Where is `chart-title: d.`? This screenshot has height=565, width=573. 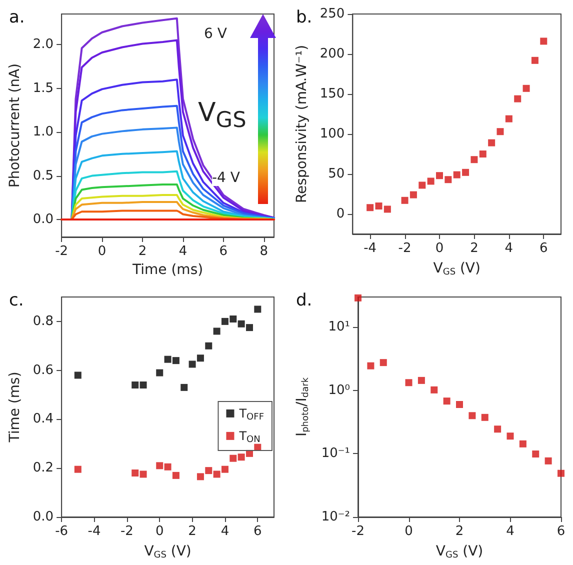 chart-title: d. is located at coordinates (304, 300).